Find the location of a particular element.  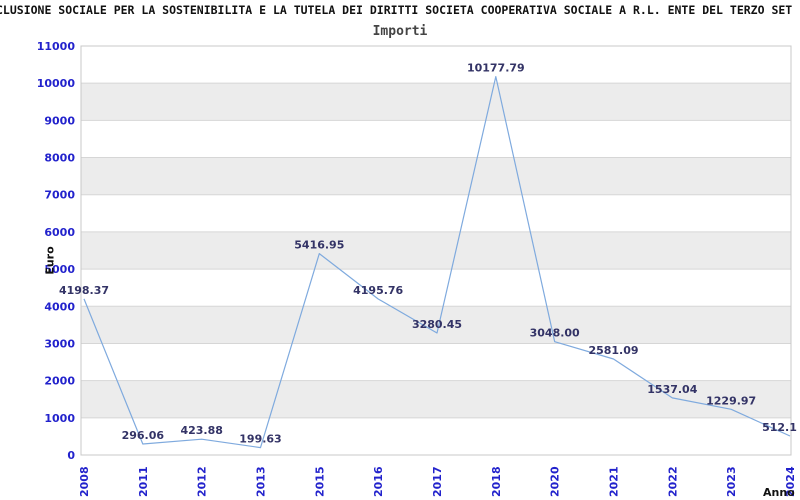

y-tick-label: 0 is located at coordinates (71, 455).